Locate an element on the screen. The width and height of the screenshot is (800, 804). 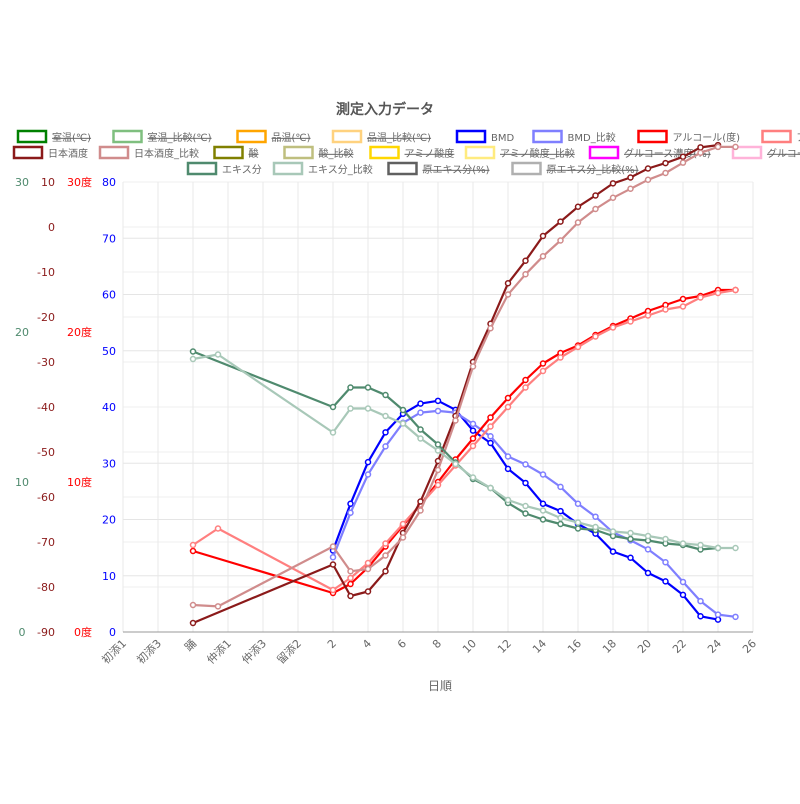
legend-item: 日本酒度 is located at coordinates (51, 153).